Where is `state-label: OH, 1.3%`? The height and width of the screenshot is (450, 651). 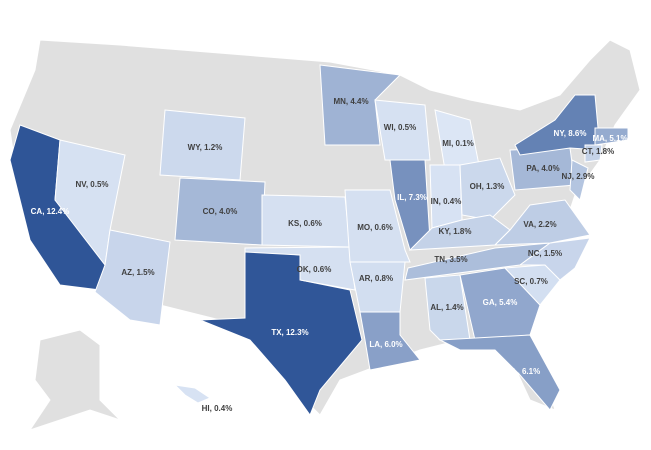 state-label: OH, 1.3% is located at coordinates (487, 186).